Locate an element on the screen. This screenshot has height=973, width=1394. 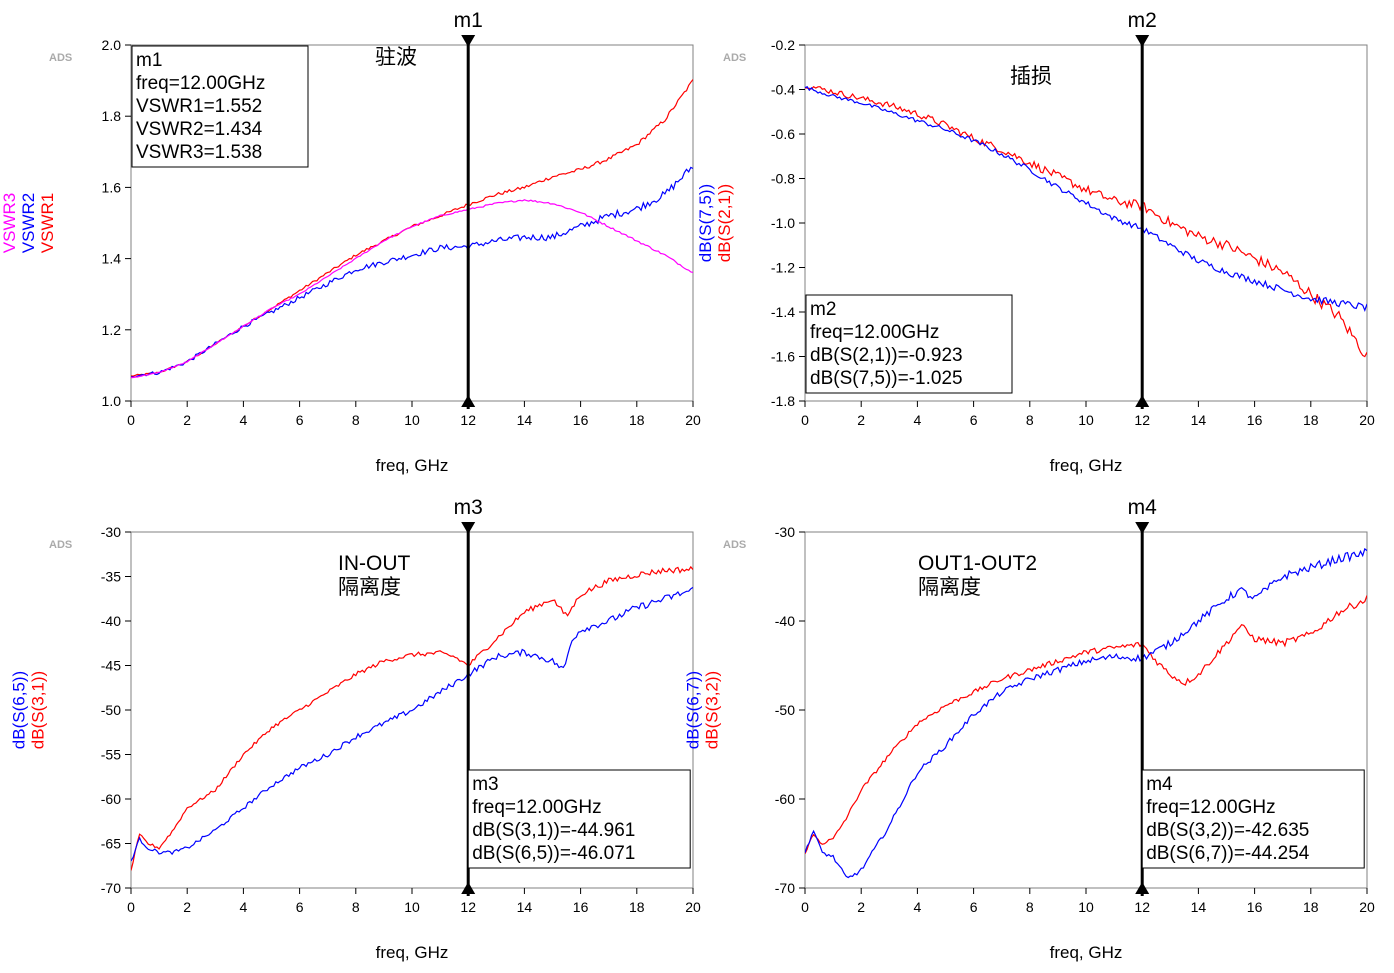
y-axis-label: dB(S(3,1)) is located at coordinates (38, 710).